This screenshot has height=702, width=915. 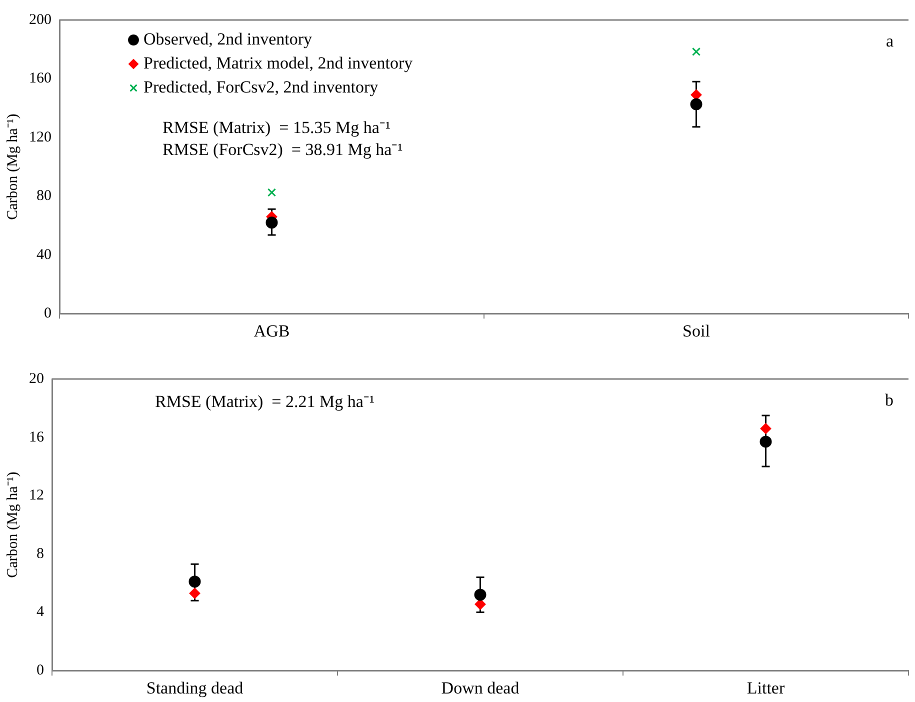 What do you see at coordinates (195, 688) in the screenshot?
I see `x-tick-label: Standing dead` at bounding box center [195, 688].